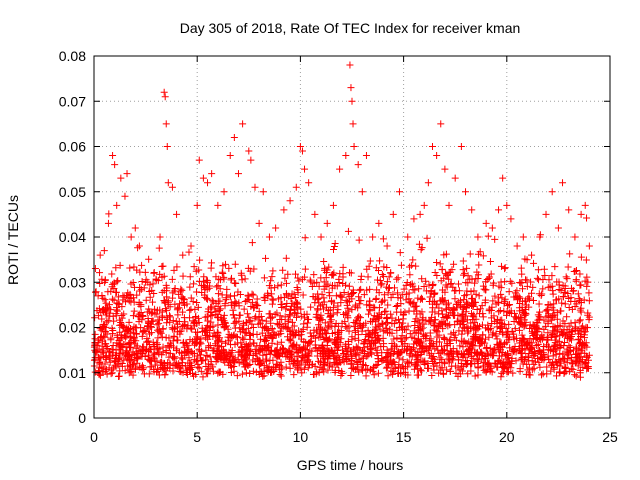 This screenshot has width=640, height=480. I want to click on y-tick-label: 0.07, so click(72, 101).